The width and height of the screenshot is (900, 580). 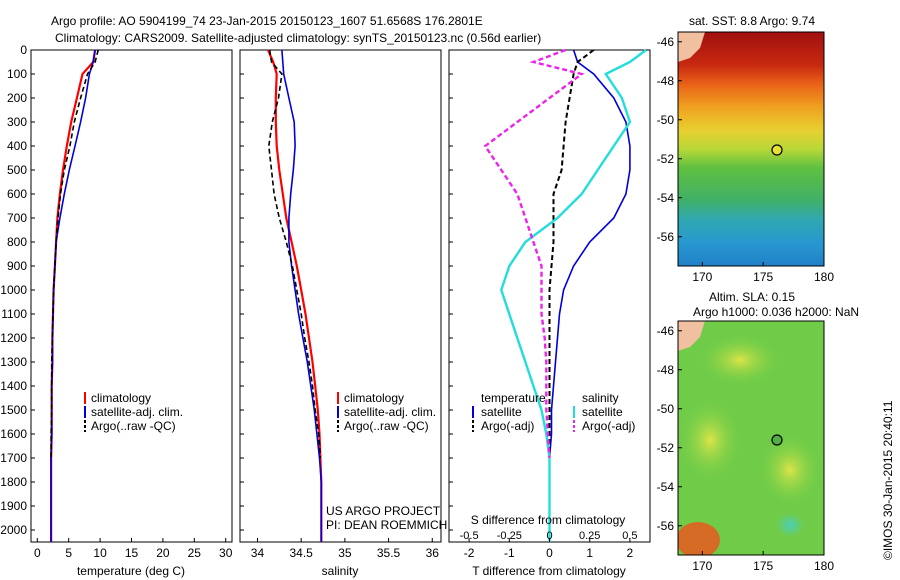 I want to click on temperature-xlabel: temperature (deg C), so click(x=131, y=571).